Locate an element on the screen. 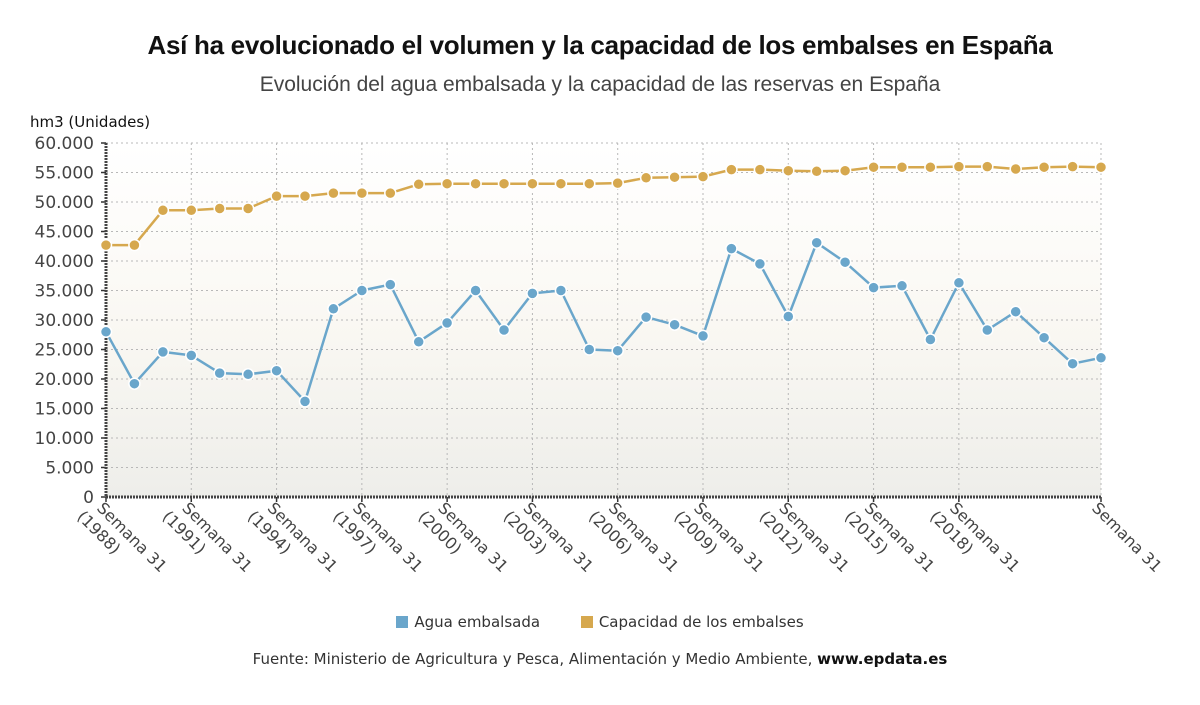 The image size is (1200, 705). x-tick-label: Semana 31(1994) is located at coordinates (292, 537).